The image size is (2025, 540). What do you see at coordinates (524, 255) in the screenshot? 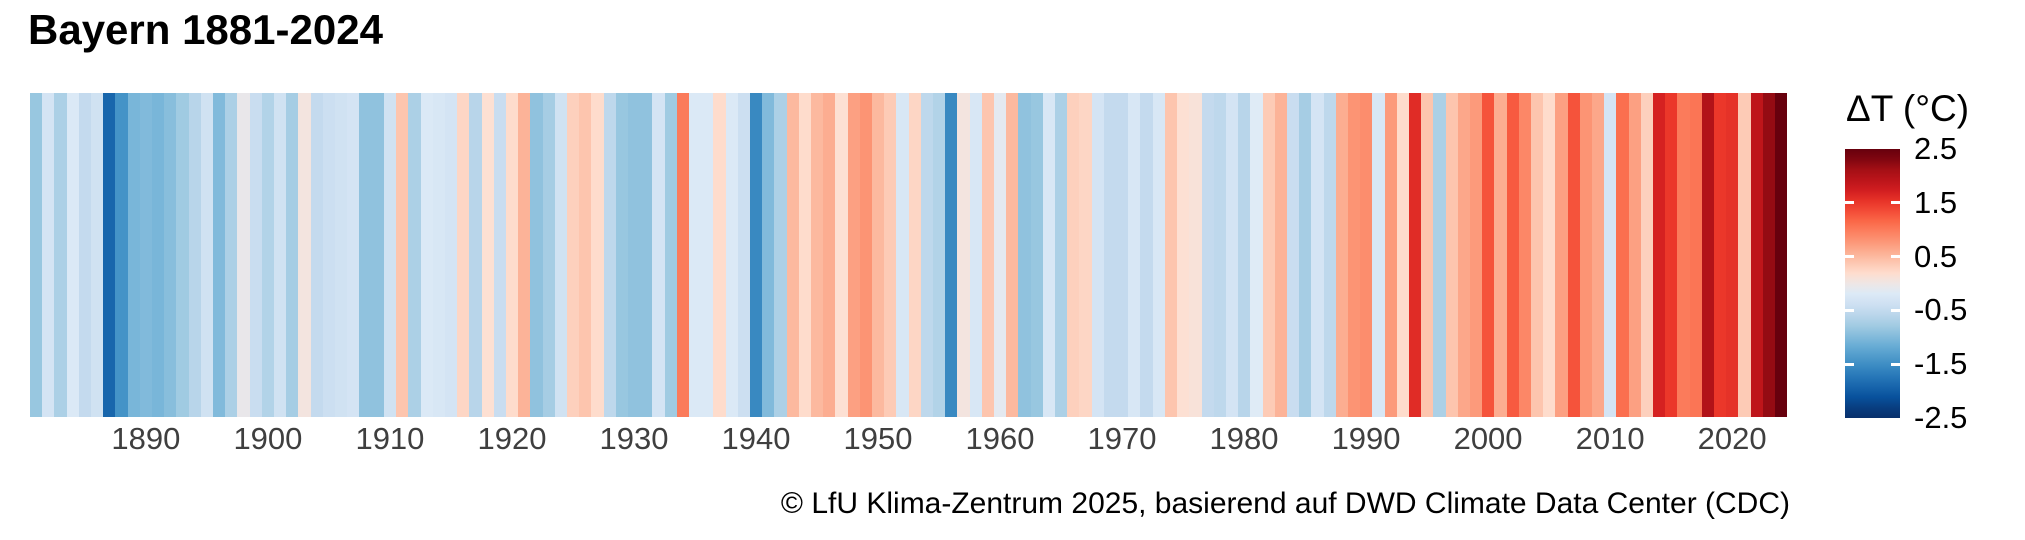
I see `year-stripe-1921` at bounding box center [524, 255].